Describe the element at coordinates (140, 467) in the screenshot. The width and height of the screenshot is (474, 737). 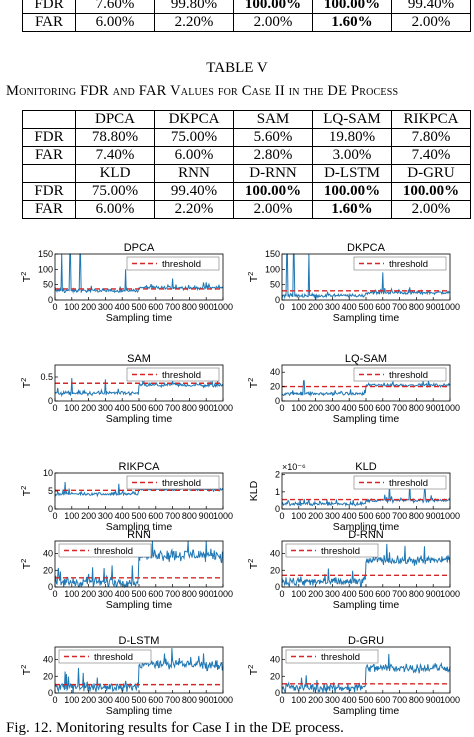
I see `panel-title: RIKPCA` at that location.